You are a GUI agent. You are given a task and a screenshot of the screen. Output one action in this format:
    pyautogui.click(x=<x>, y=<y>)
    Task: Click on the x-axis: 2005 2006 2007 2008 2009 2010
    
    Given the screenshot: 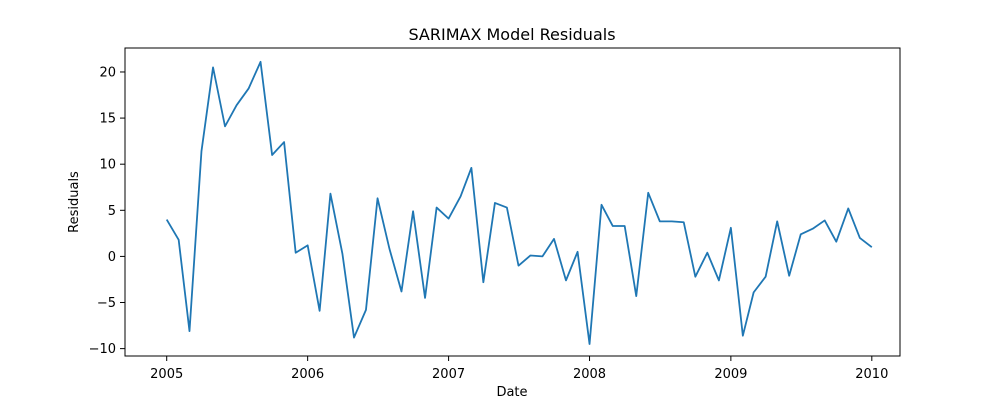 What is the action you would take?
    pyautogui.click(x=519, y=369)
    